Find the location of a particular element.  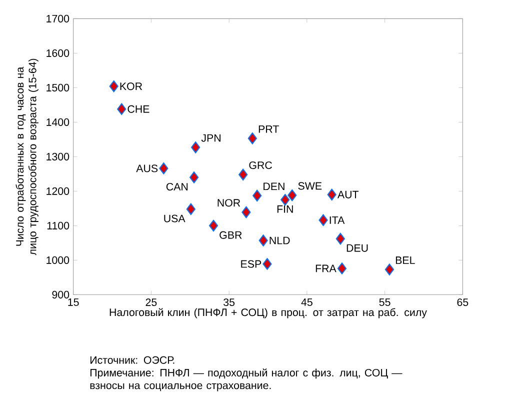

y-tick-label: 1600 is located at coordinates (58, 53).